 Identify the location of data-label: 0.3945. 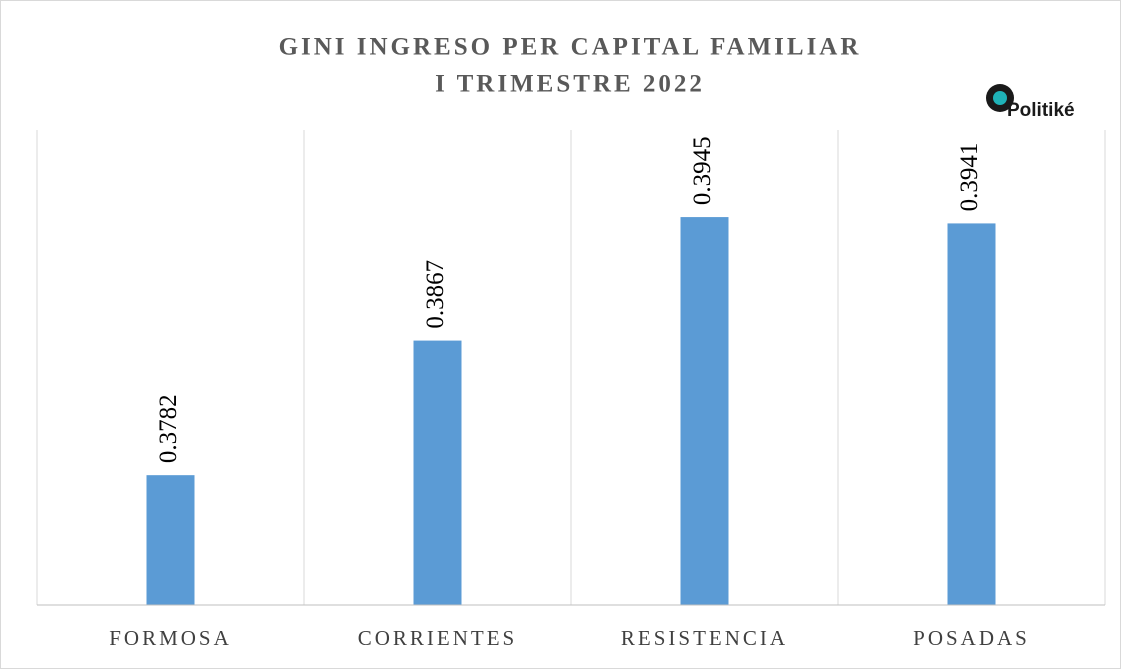
(702, 170).